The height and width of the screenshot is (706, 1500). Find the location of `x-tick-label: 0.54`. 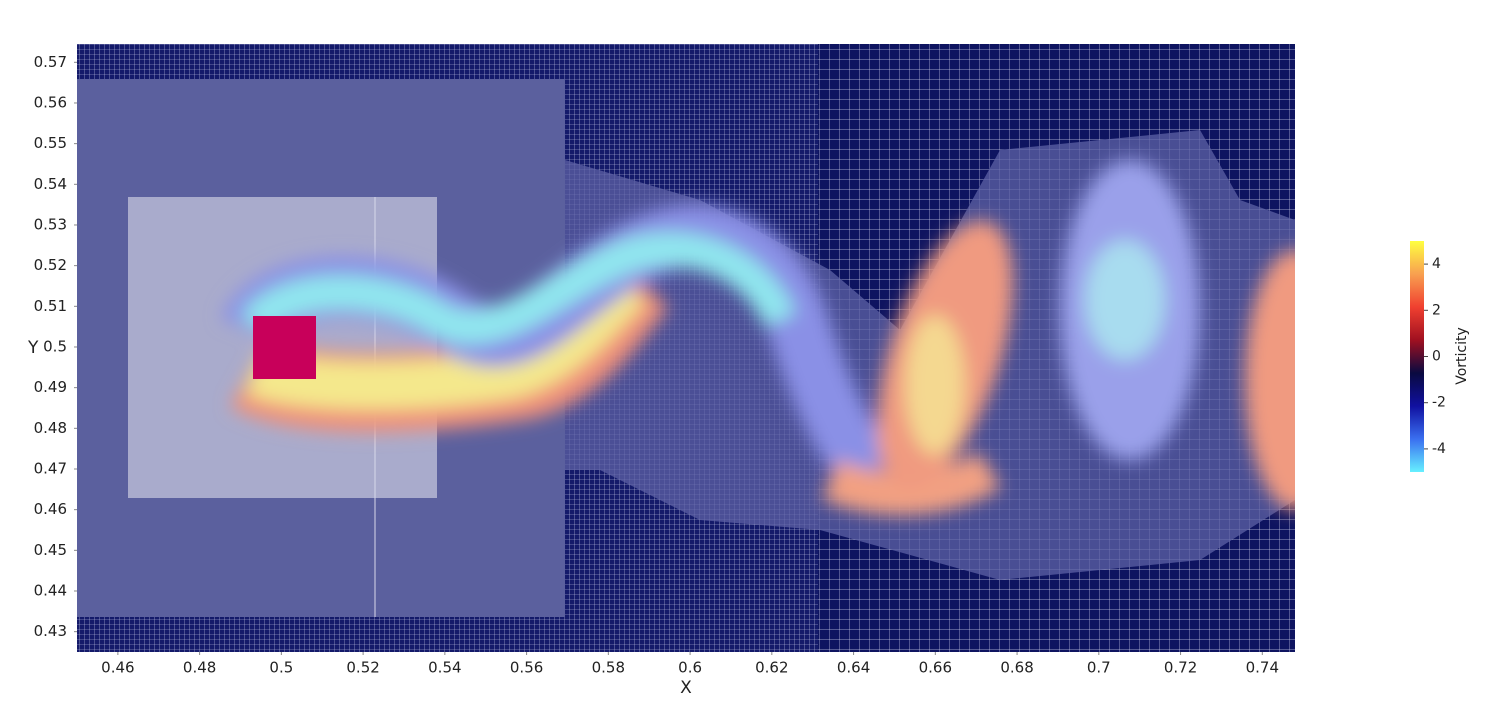

x-tick-label: 0.54 is located at coordinates (444, 668).